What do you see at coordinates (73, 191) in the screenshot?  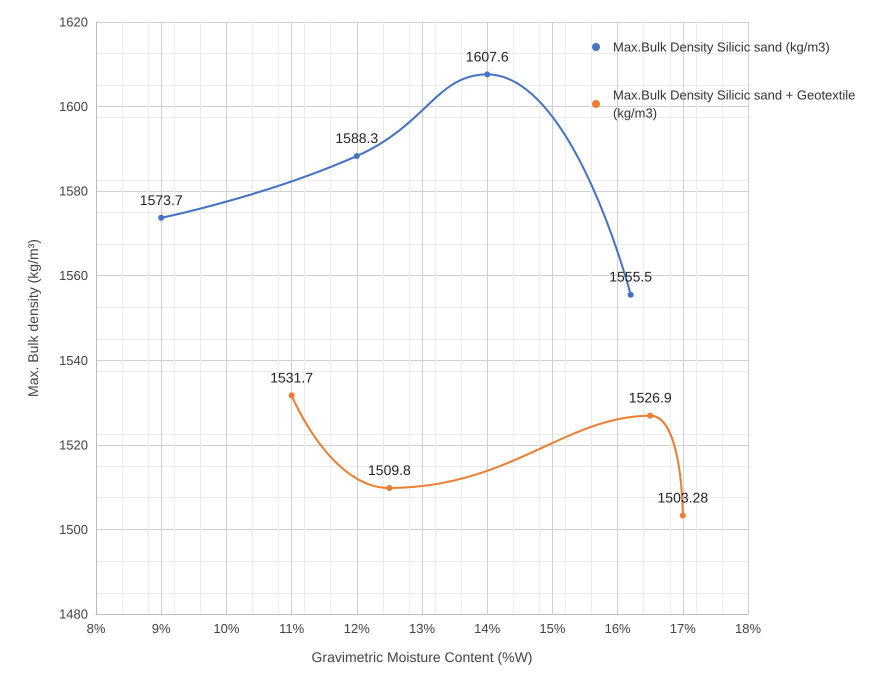 I see `y-tick-label: 1580` at bounding box center [73, 191].